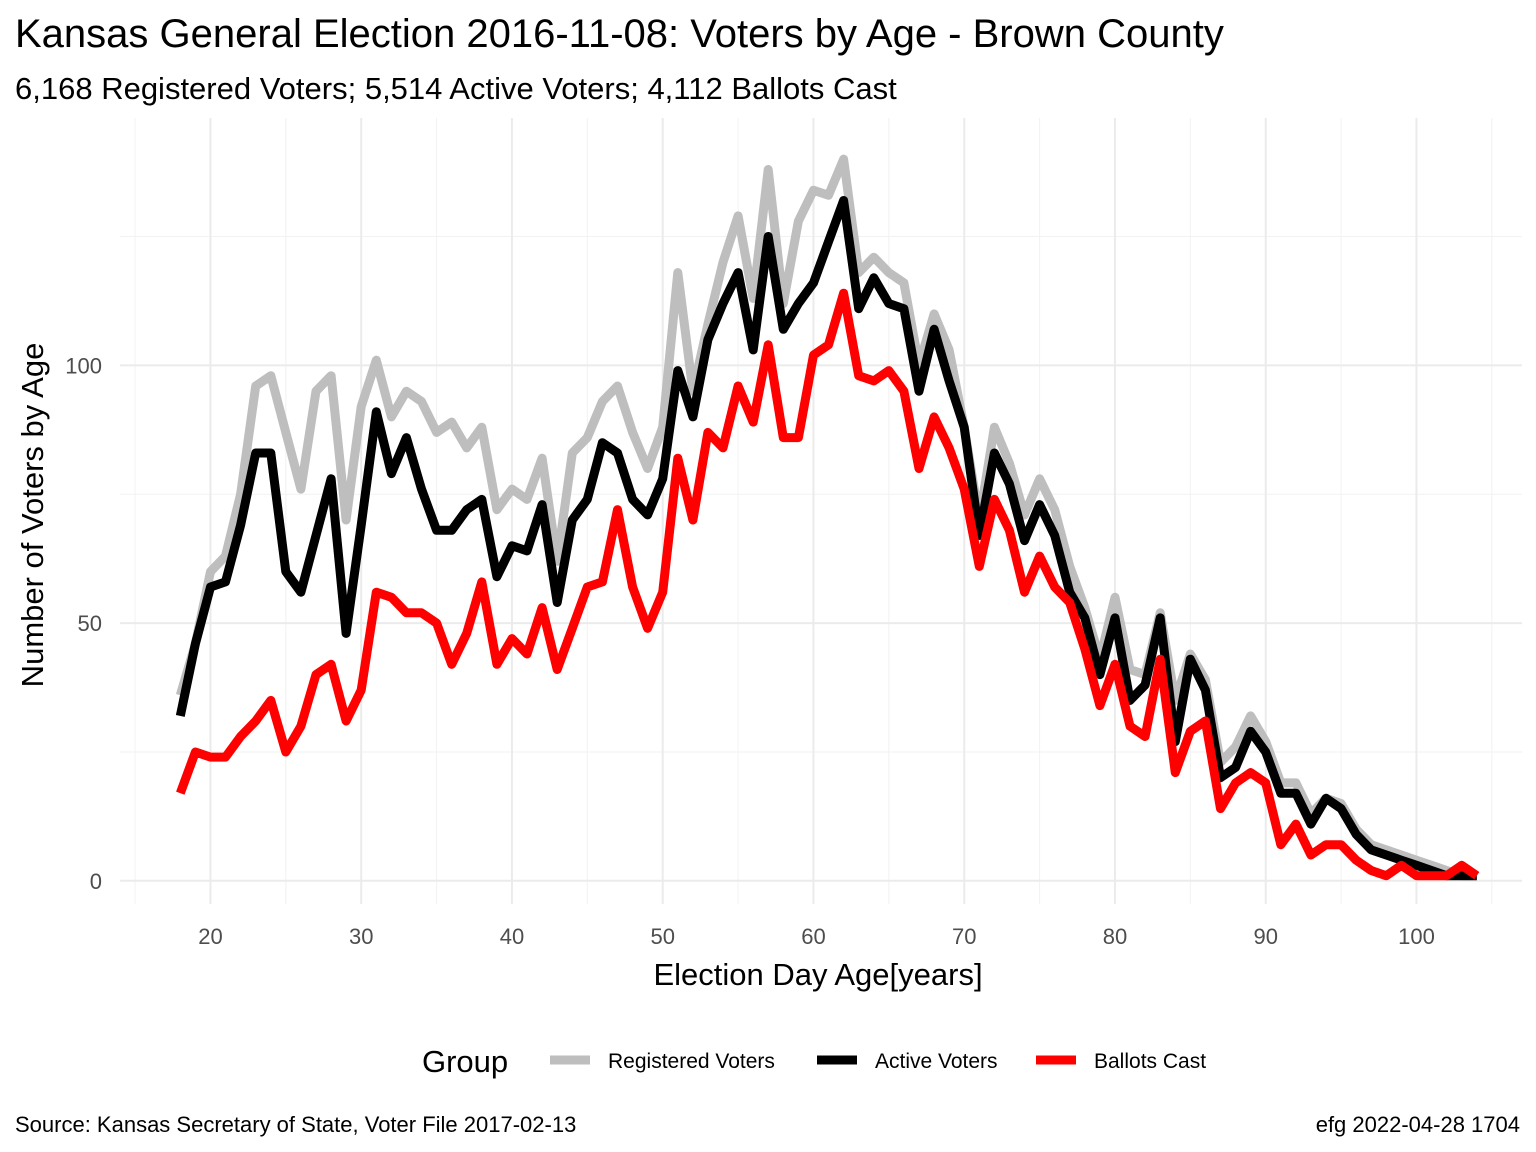  I want to click on x-tick-label: 80, so click(1115, 936).